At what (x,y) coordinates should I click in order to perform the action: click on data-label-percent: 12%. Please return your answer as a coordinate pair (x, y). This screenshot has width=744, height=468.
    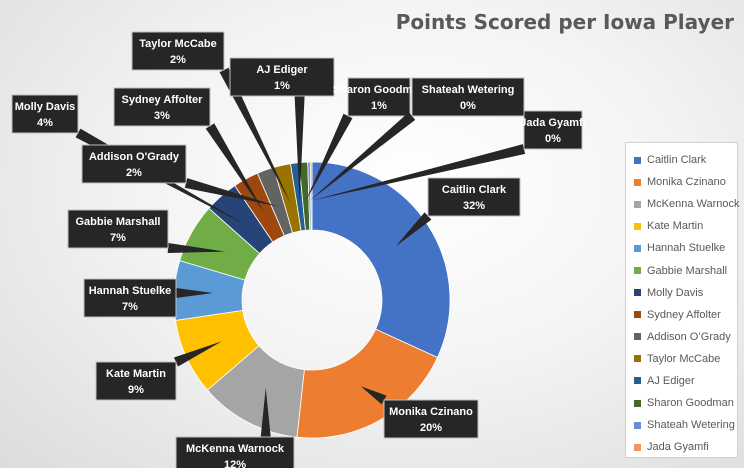
    Looking at the image, I should click on (235, 463).